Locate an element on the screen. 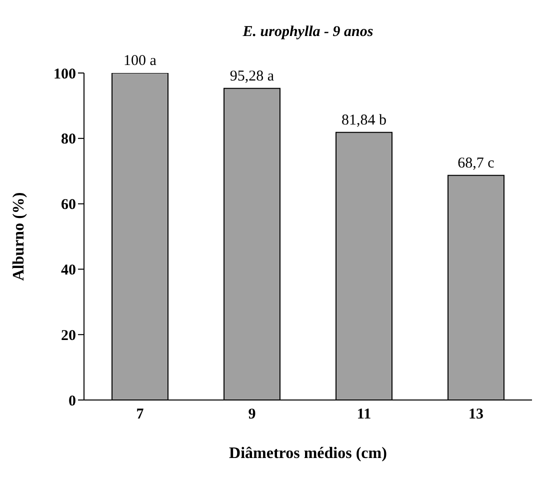 This screenshot has height=480, width=546. data-label: 68,7 c is located at coordinates (476, 163).